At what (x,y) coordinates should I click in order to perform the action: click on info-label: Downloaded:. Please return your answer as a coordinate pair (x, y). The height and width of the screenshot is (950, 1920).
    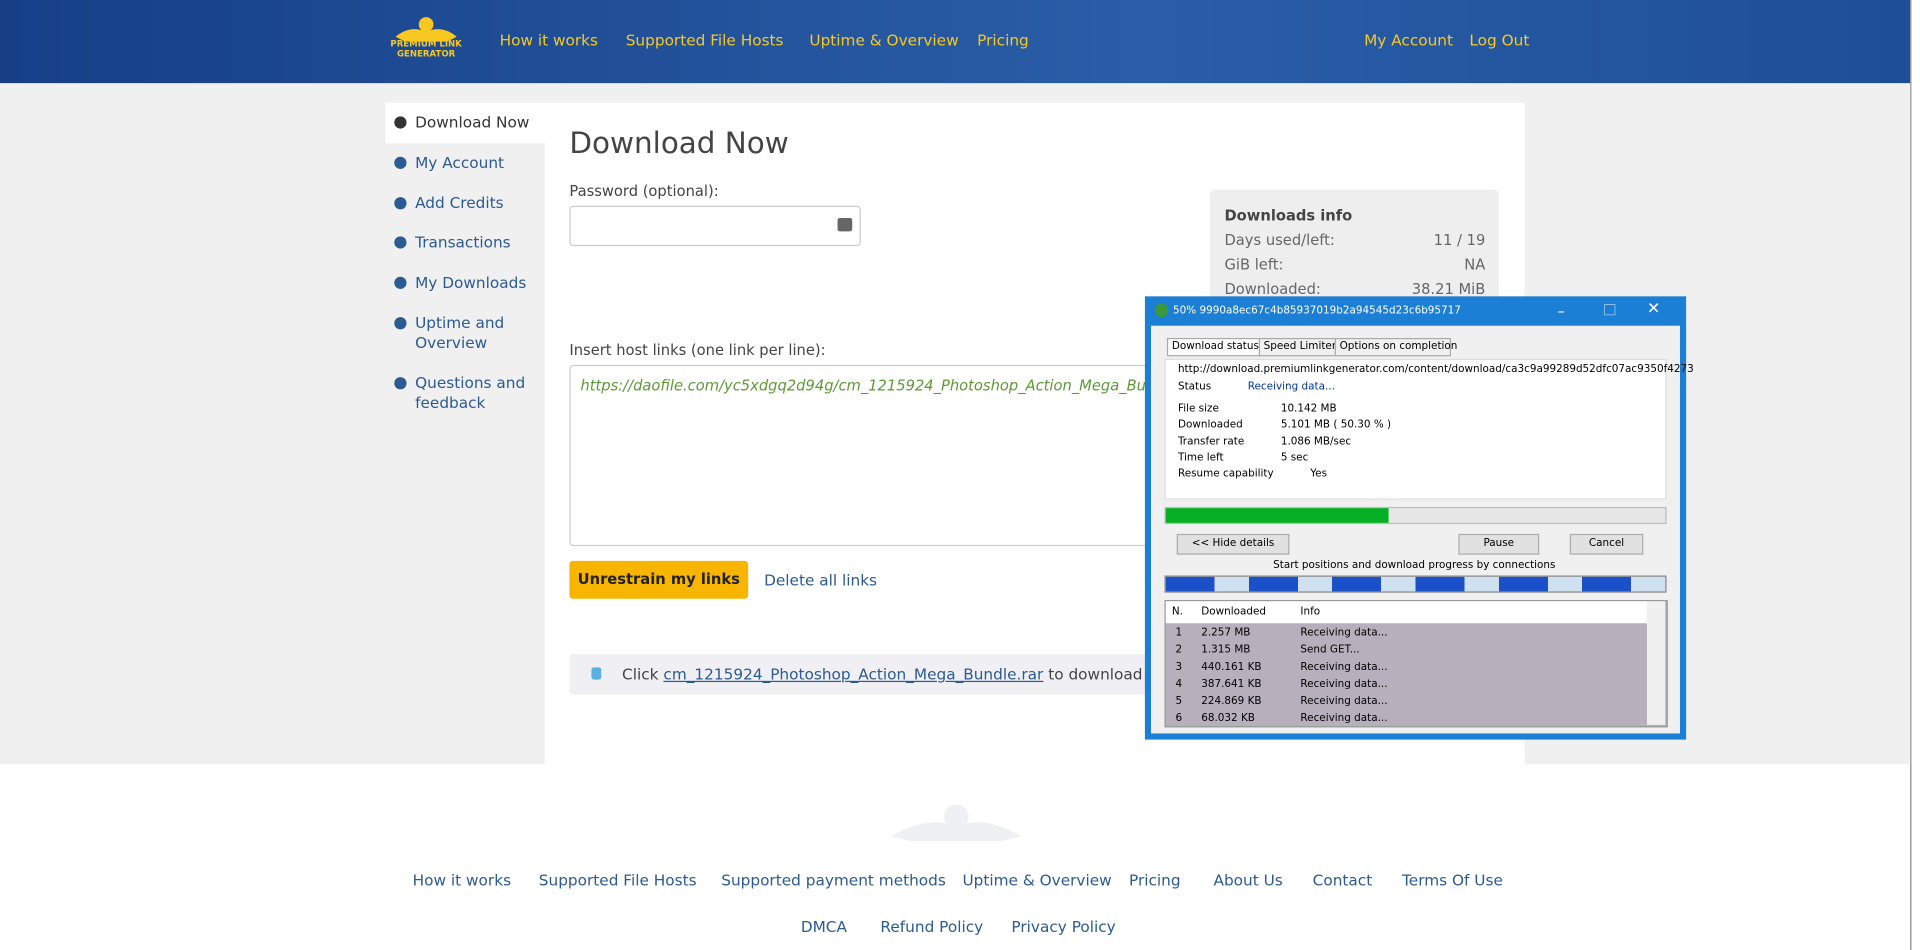
    Looking at the image, I should click on (1272, 289).